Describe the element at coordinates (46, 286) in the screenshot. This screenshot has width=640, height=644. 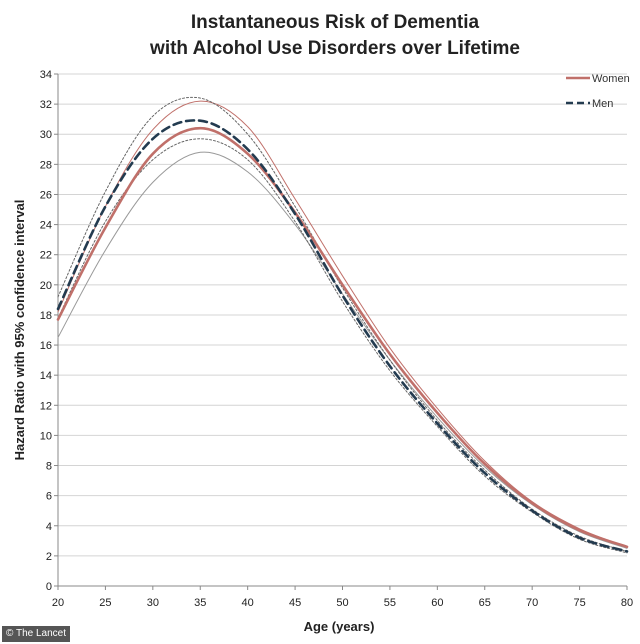
I see `y-tick-label-20: 20` at that location.